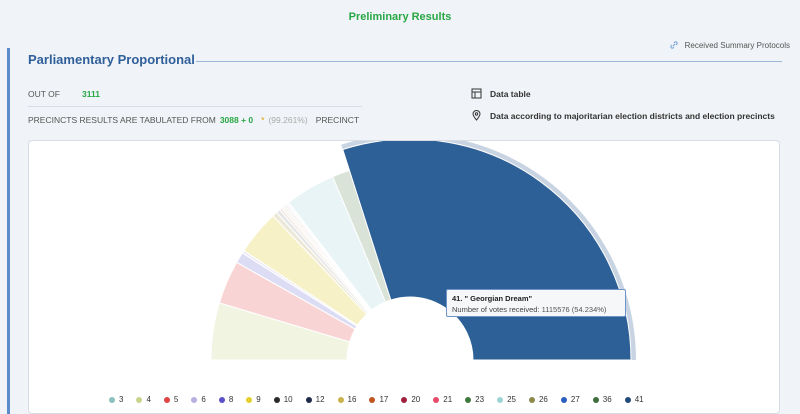 This screenshot has height=414, width=800. What do you see at coordinates (607, 399) in the screenshot?
I see `legend-label: 36` at bounding box center [607, 399].